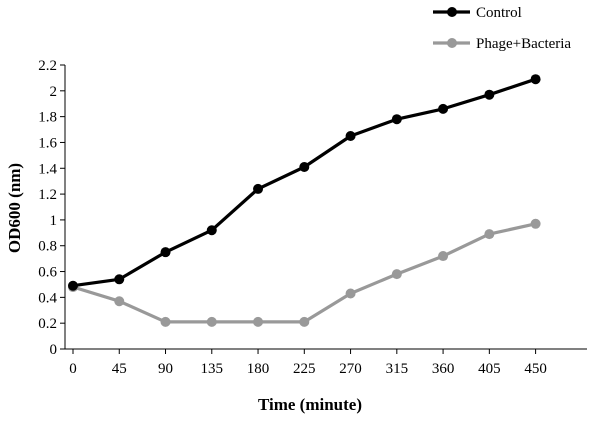 Image resolution: width=598 pixels, height=423 pixels. What do you see at coordinates (212, 369) in the screenshot?
I see `x-tick-label: 135` at bounding box center [212, 369].